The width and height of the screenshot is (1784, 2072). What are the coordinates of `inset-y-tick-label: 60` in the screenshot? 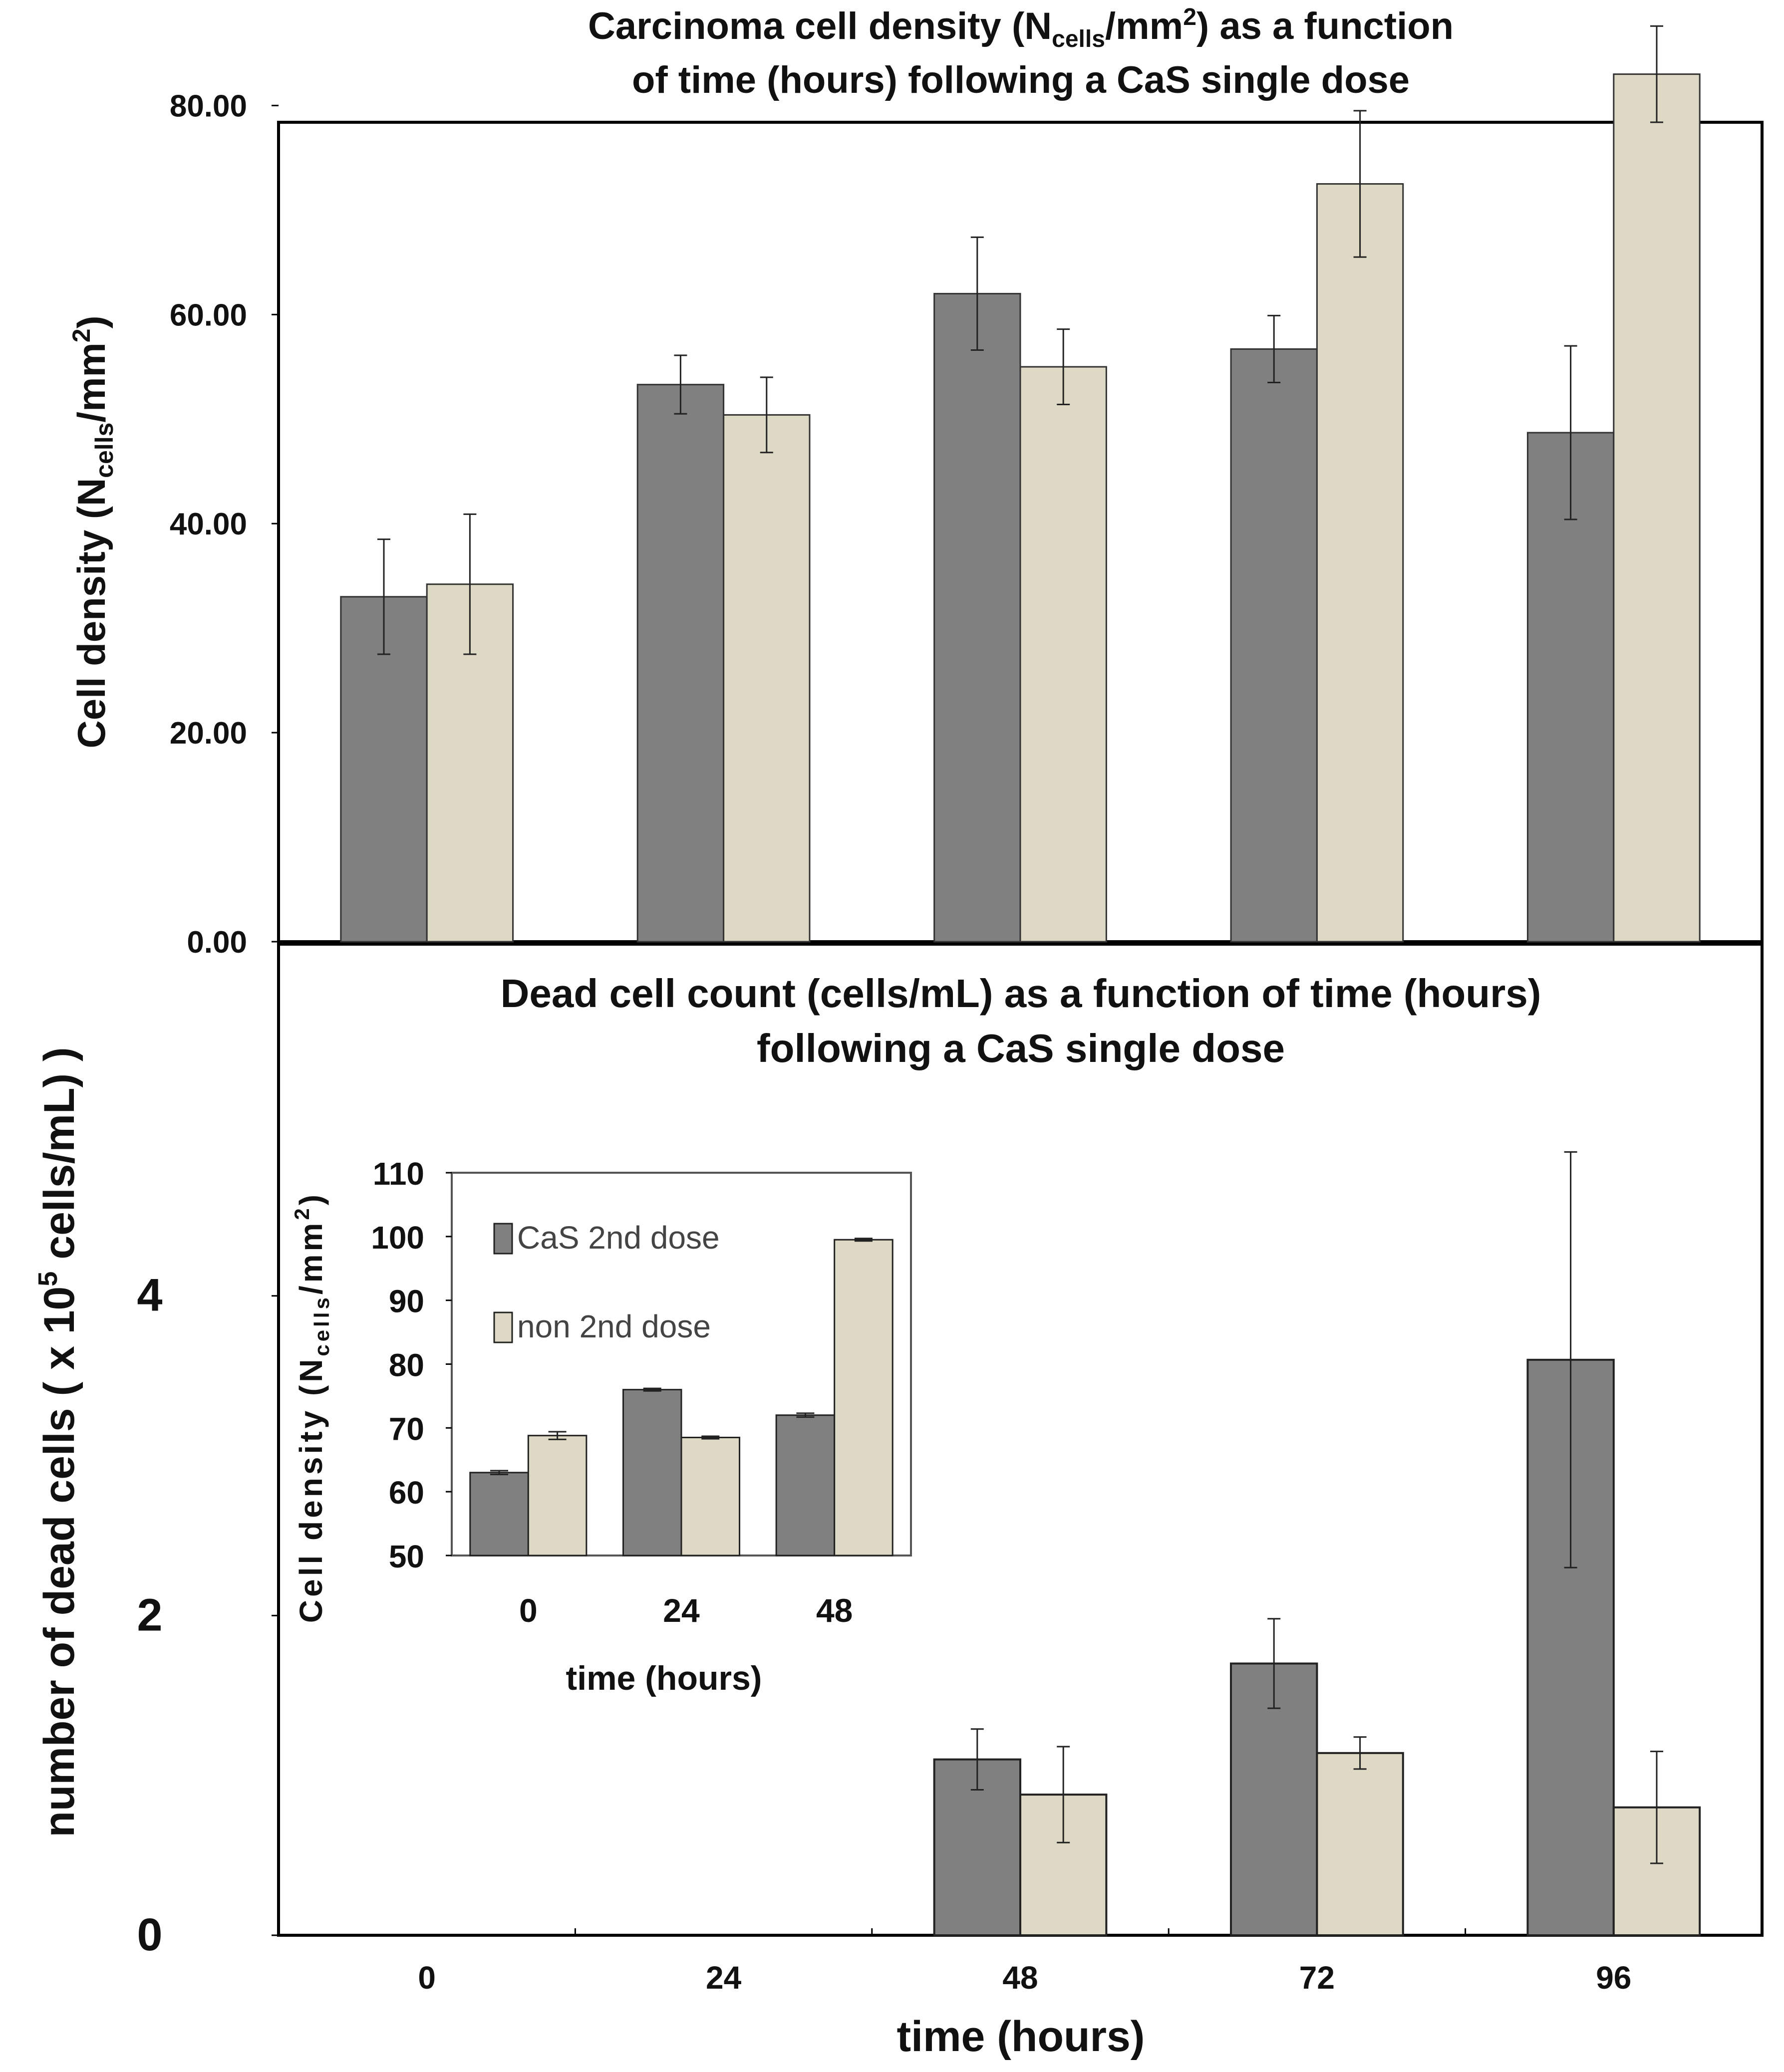 It's located at (406, 1493).